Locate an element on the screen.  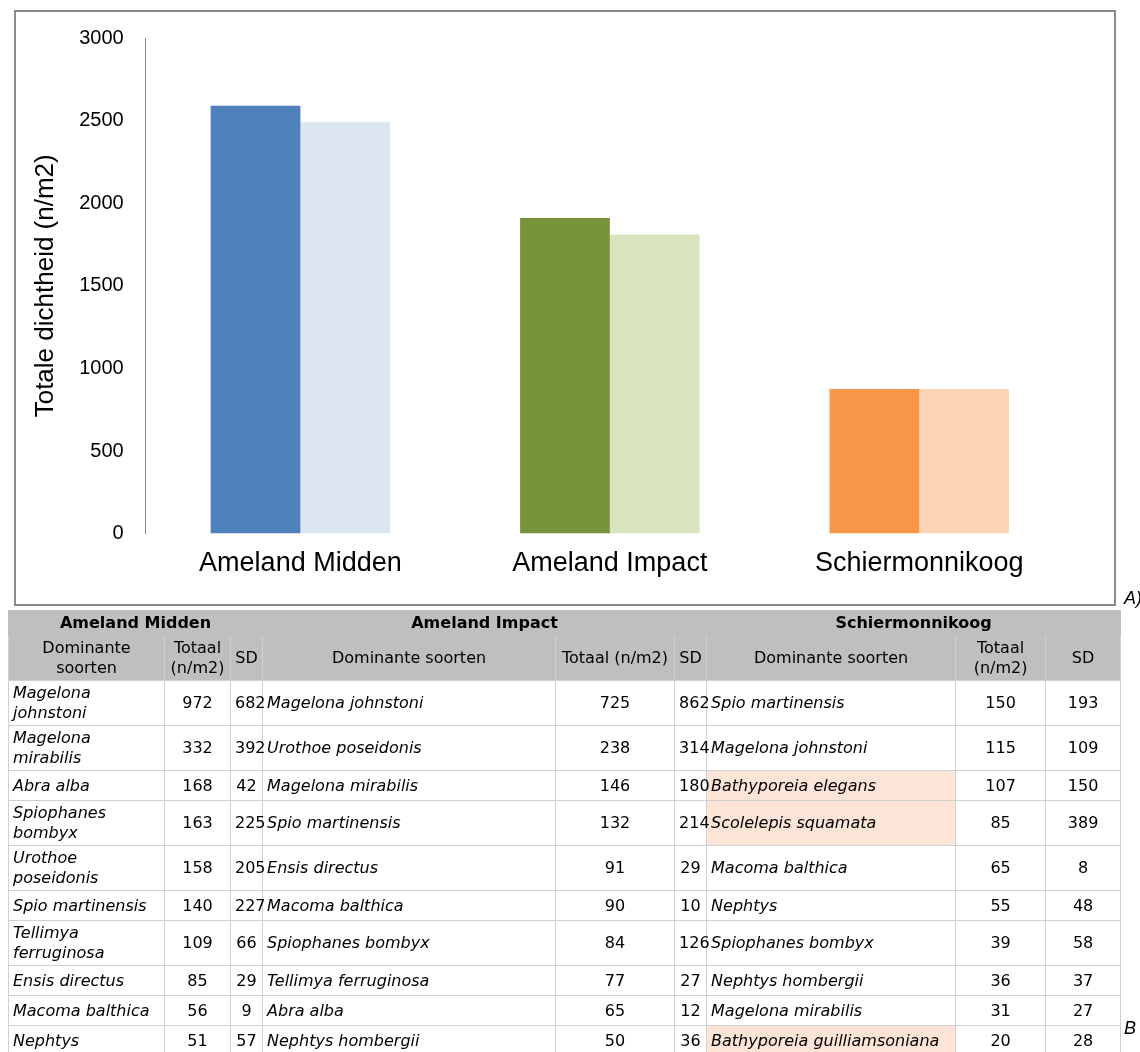
text: 42 is located at coordinates (246, 785).